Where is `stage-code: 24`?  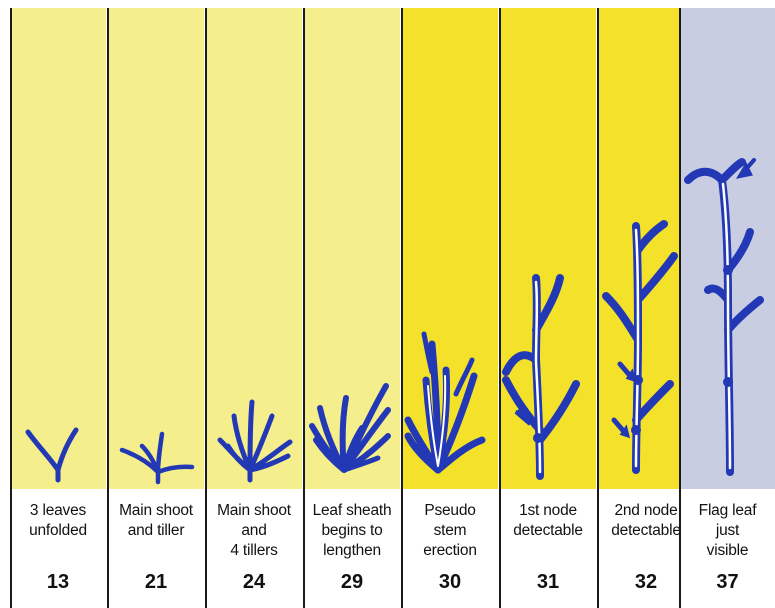
stage-code: 24 is located at coordinates (254, 582).